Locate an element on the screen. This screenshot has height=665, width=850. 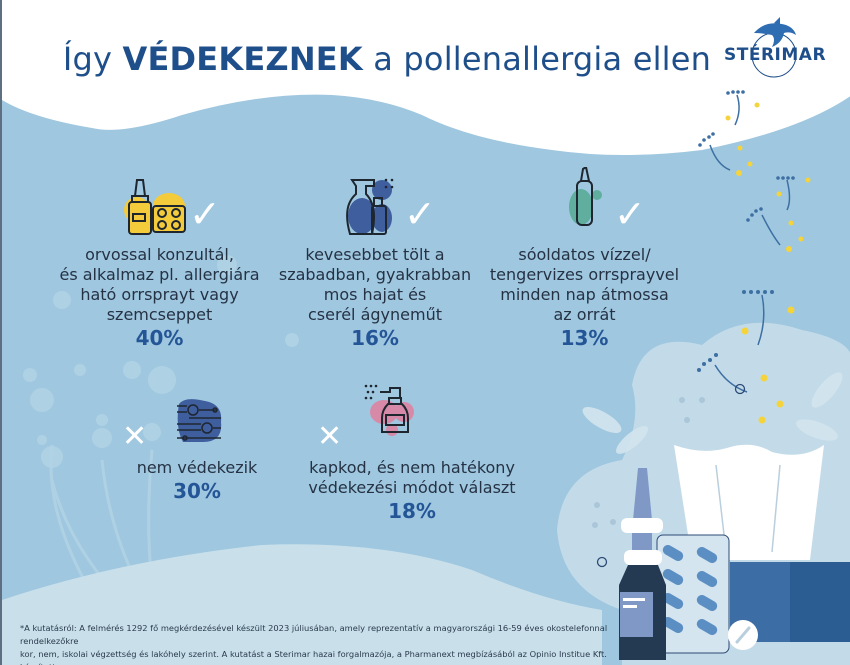
page-title: Így VÉDEKEZNEK a pollenallergia ellen is located at coordinates (426, 59).